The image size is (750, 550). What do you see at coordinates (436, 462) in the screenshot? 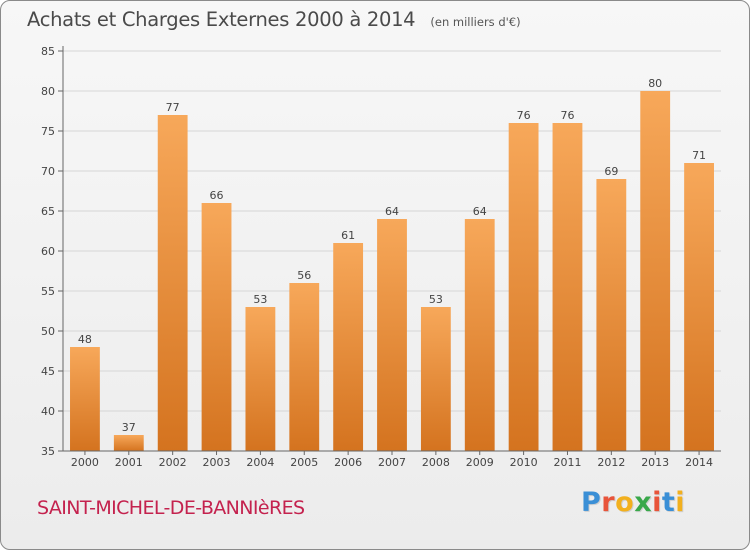
I see `x-tick-label-2008: 2008` at bounding box center [436, 462].